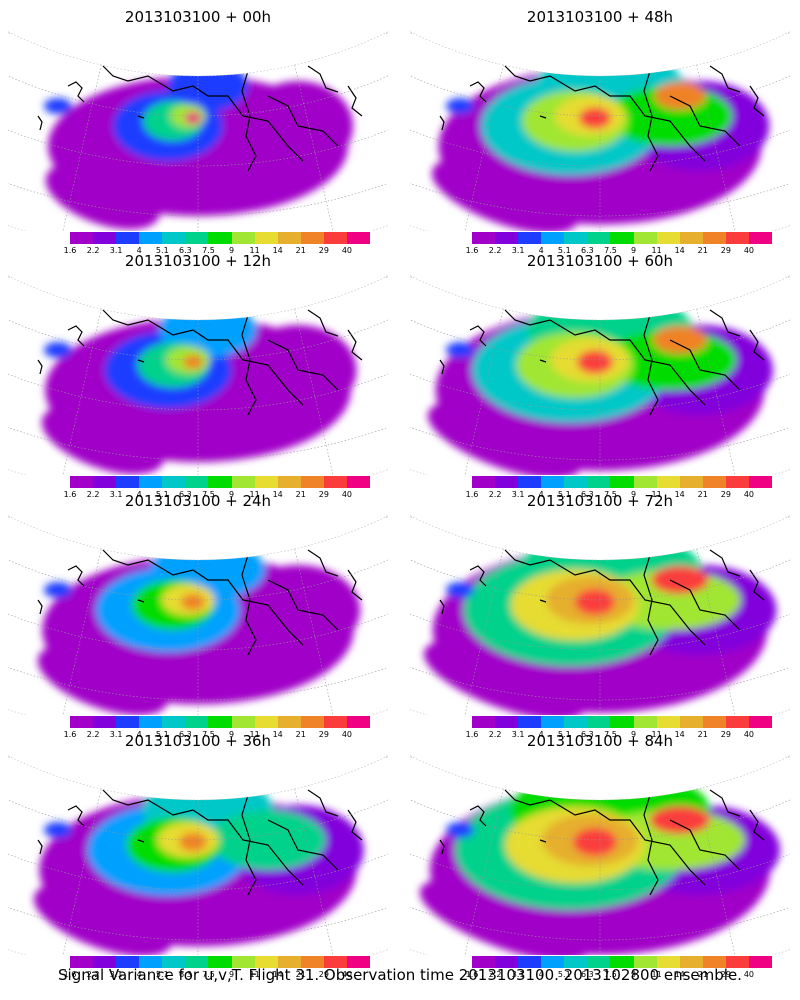 This screenshot has width=800, height=1000. Describe the element at coordinates (725, 734) in the screenshot. I see `colorbar-label: 29` at that location.